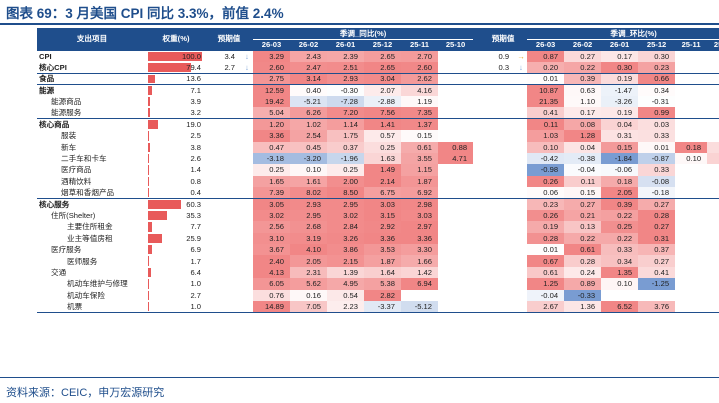  I want to click on yoy-value-26-02: 7.05, so click(308, 306).